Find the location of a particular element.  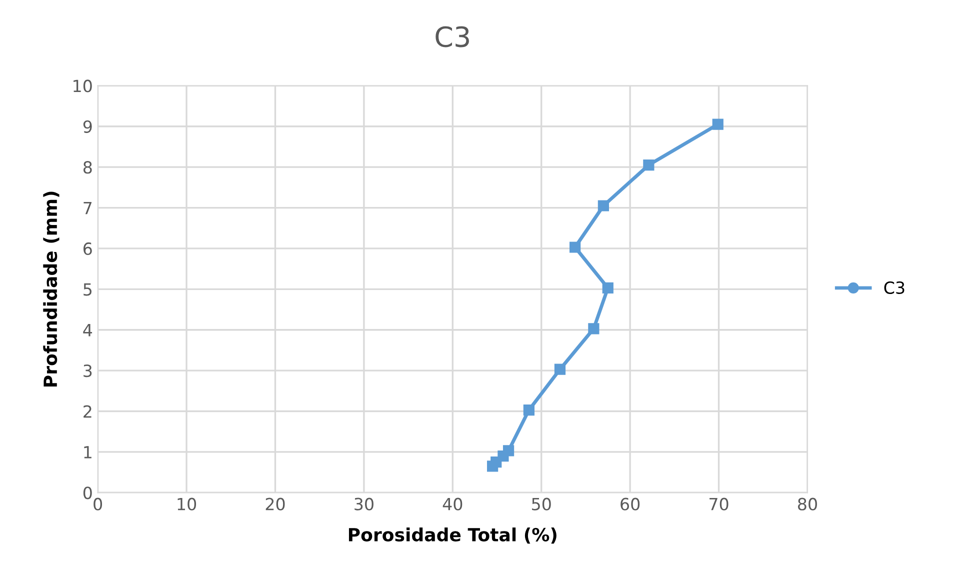

y-axis-title: Profundidade (mm) is located at coordinates (51, 289).